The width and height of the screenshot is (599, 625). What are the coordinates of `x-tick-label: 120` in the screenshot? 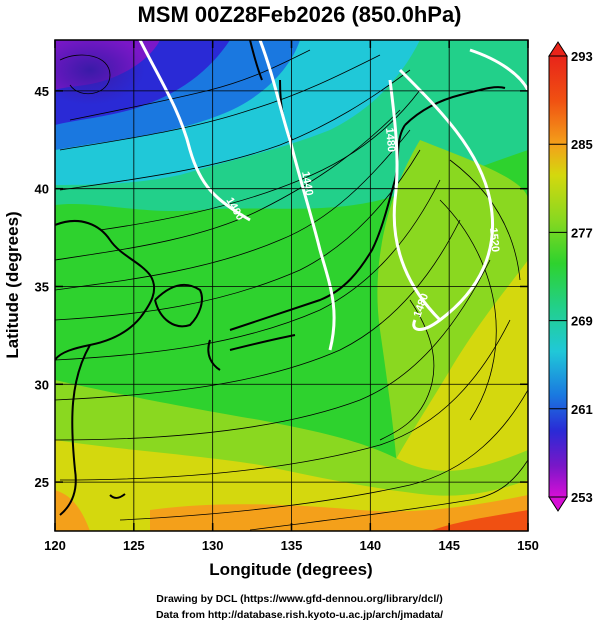 It's located at (55, 545).